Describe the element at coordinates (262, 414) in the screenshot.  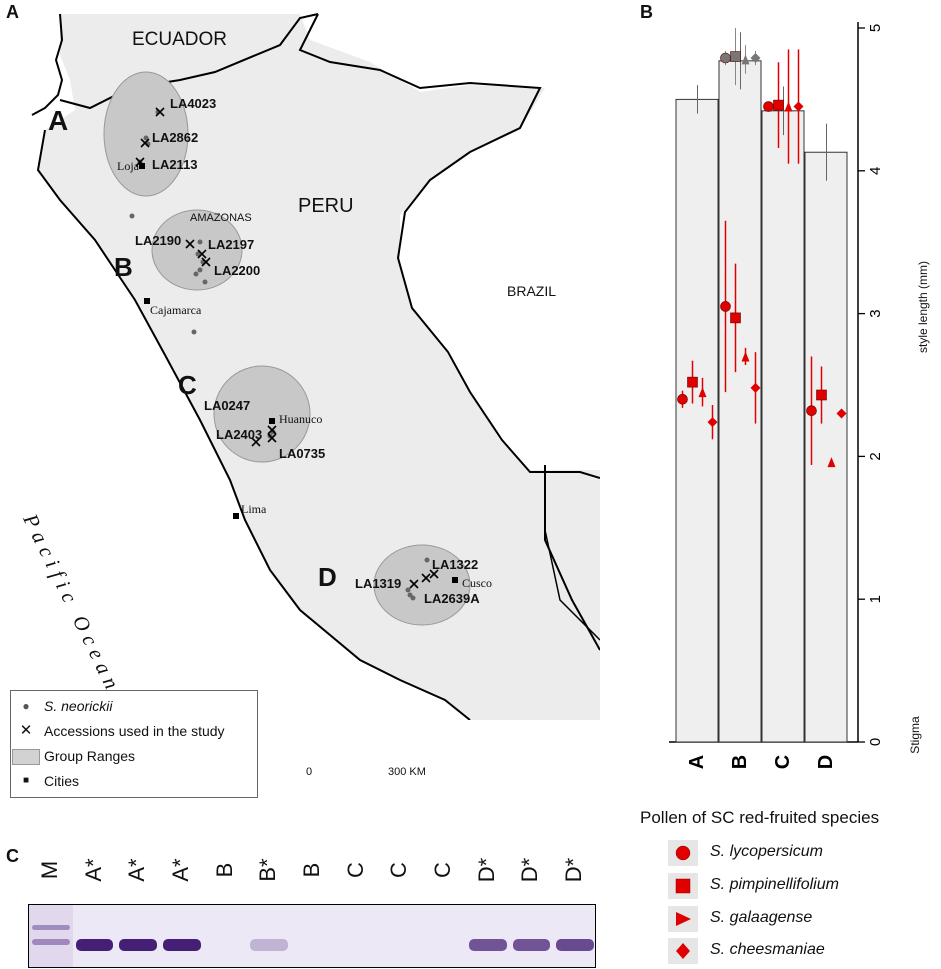
I see `range-c` at that location.